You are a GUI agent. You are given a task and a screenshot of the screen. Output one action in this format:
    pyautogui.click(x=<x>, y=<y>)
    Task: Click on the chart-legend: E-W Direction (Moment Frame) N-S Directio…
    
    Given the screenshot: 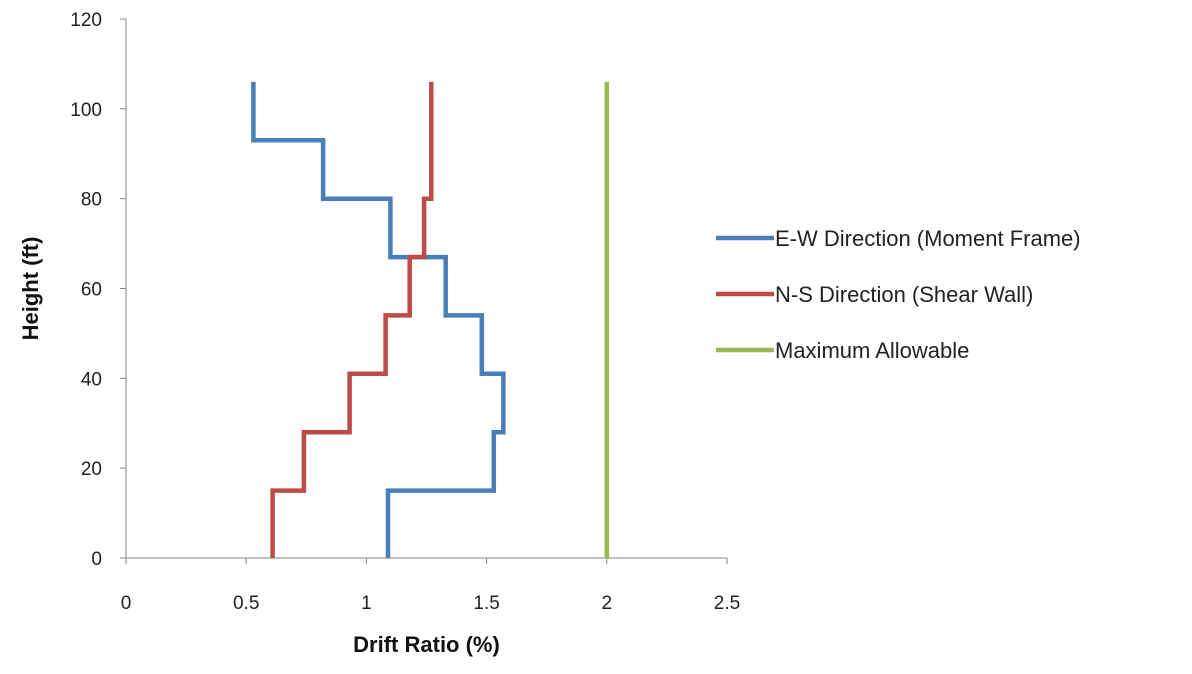 What is the action you would take?
    pyautogui.click(x=898, y=294)
    